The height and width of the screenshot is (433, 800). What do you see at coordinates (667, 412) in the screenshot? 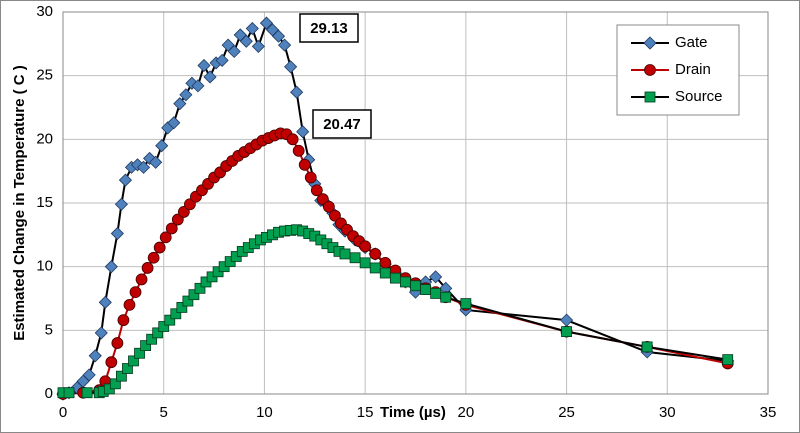
I see `x-tick-label: 30` at bounding box center [667, 412].